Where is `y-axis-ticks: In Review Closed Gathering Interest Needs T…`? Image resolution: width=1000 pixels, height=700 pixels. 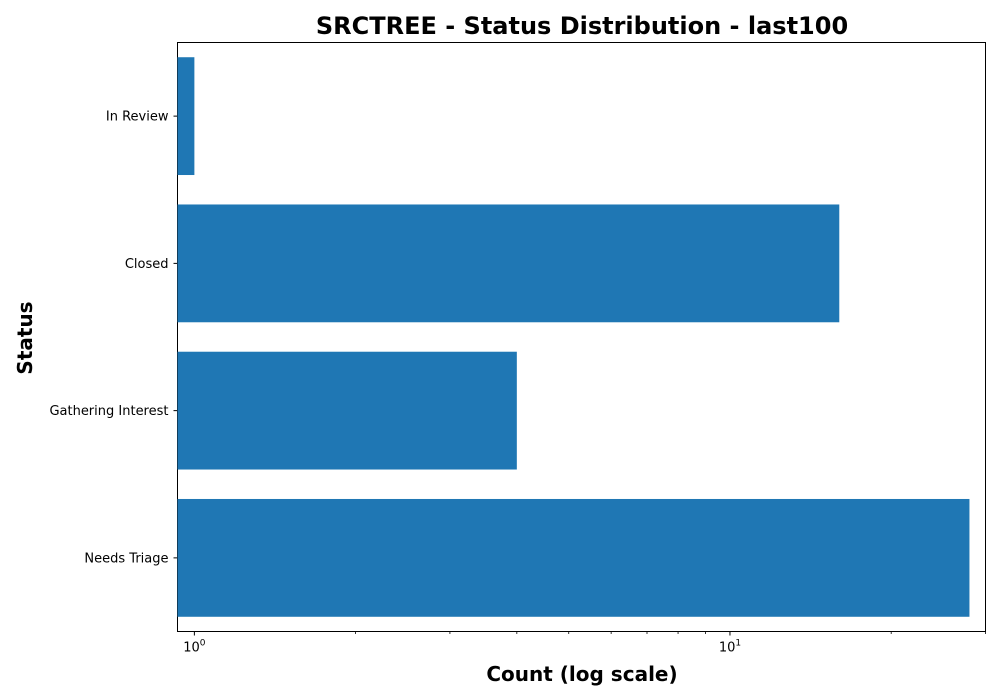 y-axis-ticks: In Review Closed Gathering Interest Needs T… is located at coordinates (113, 338).